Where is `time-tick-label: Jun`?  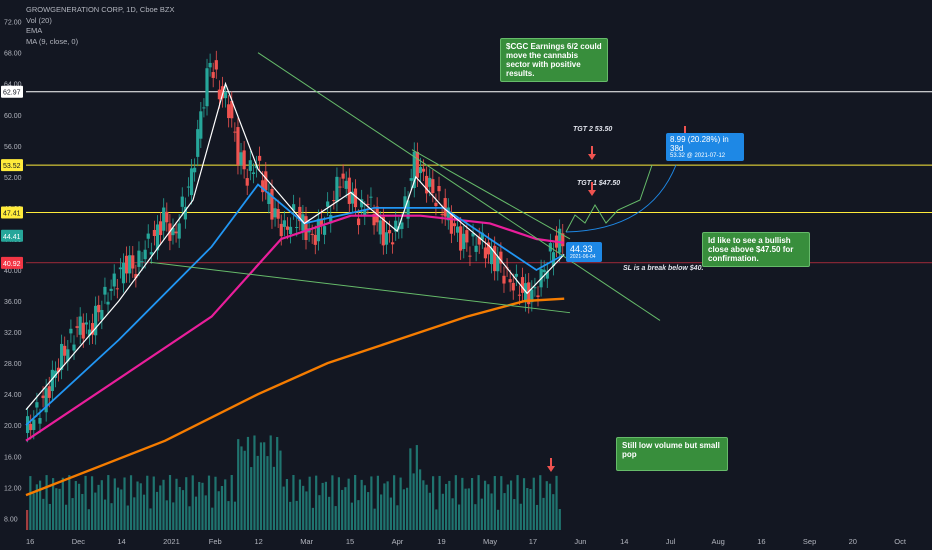 time-tick-label: Jun is located at coordinates (580, 541).